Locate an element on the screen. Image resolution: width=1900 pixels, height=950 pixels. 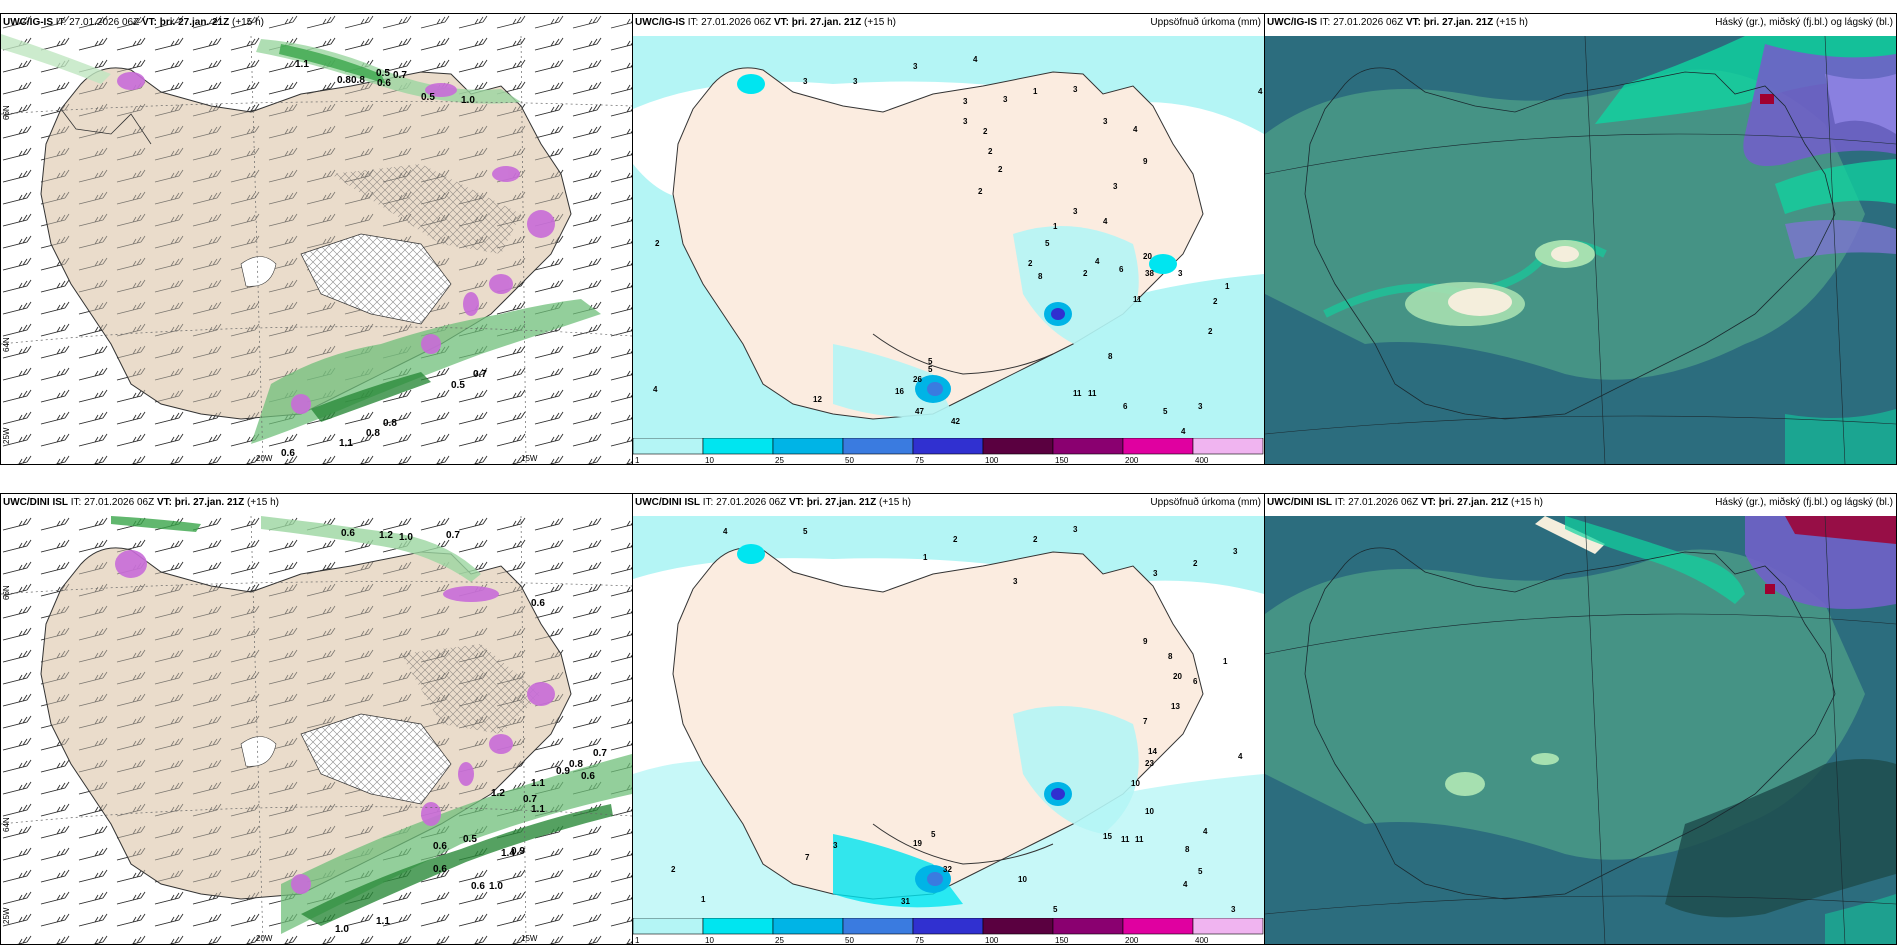
ice-patches is located at coordinates (336, 243).